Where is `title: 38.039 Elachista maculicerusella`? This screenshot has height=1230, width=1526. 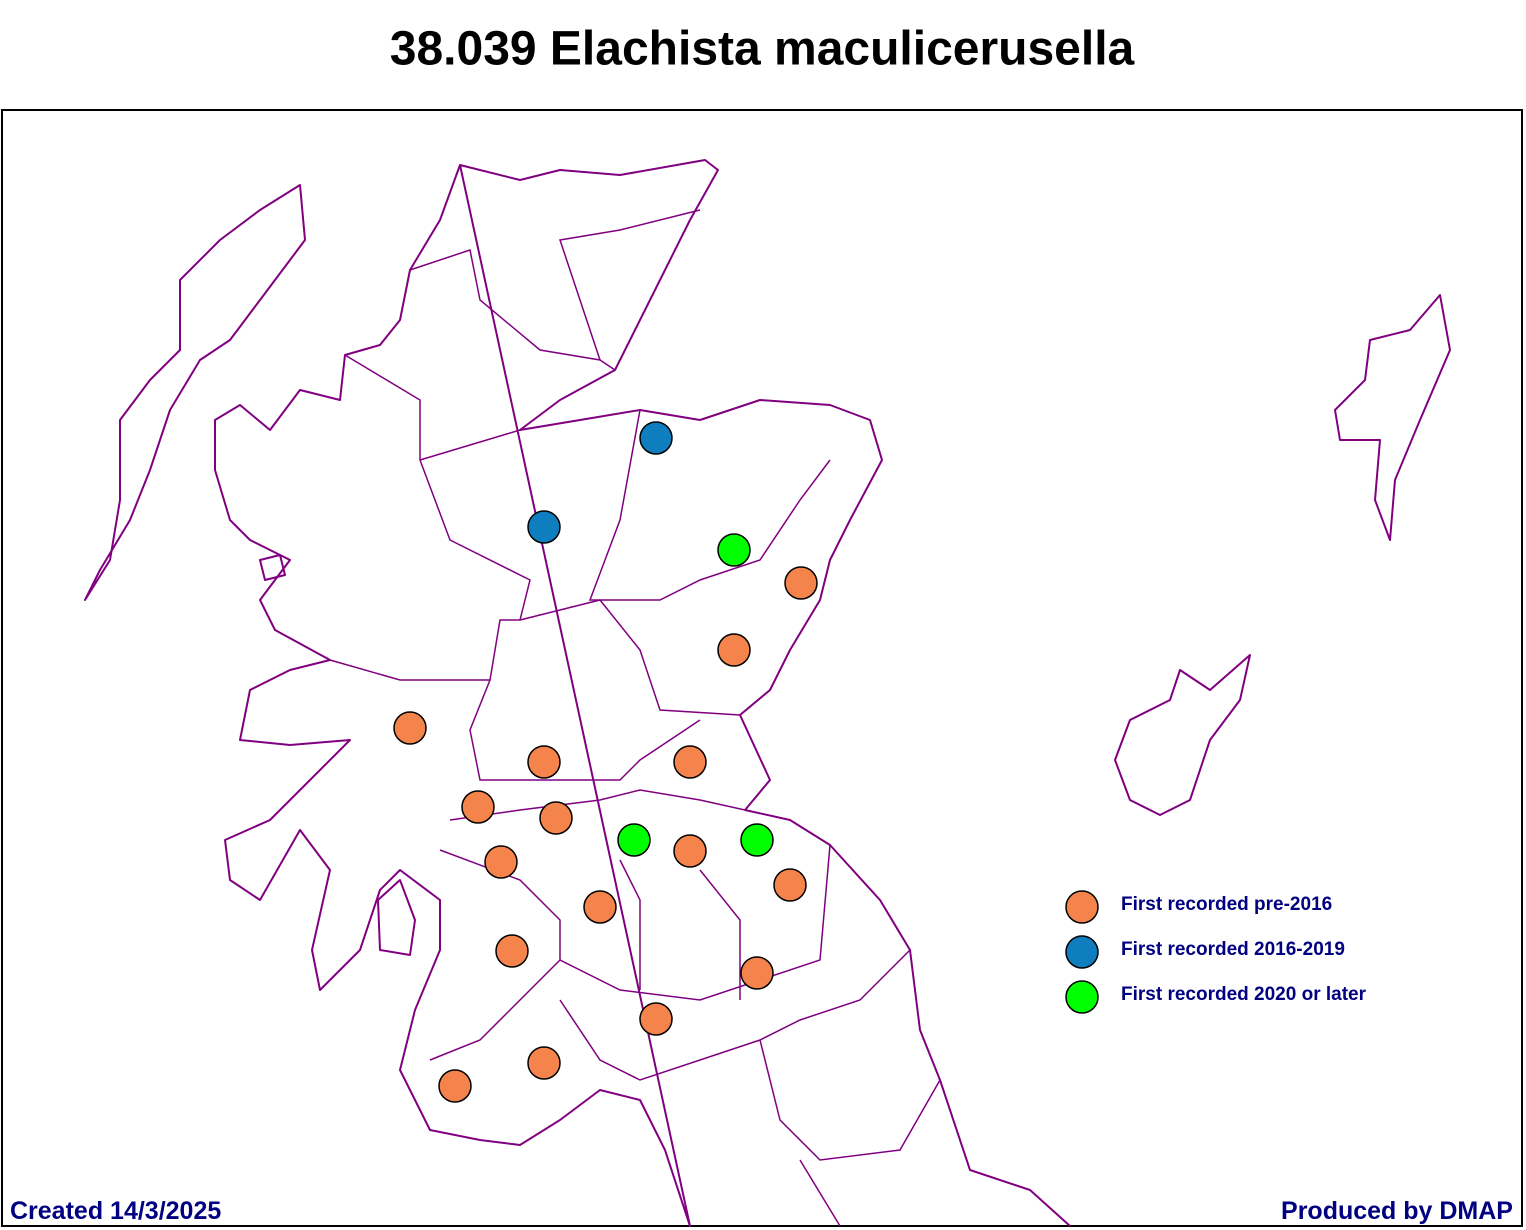 title: 38.039 Elachista maculicerusella is located at coordinates (762, 49).